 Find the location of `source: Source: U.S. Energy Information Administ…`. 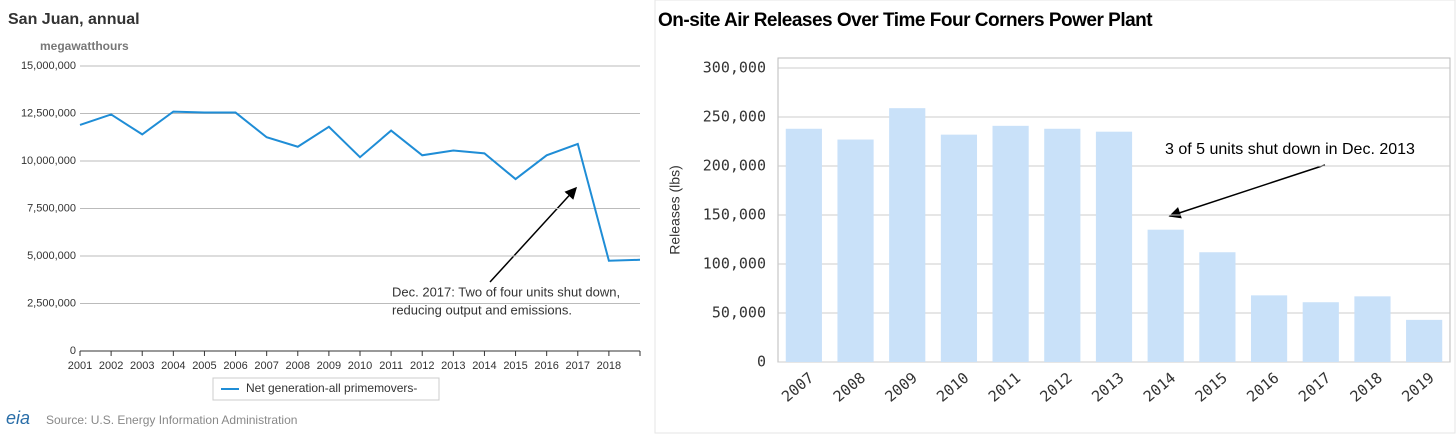

source: Source: U.S. Energy Information Administ… is located at coordinates (171, 420).